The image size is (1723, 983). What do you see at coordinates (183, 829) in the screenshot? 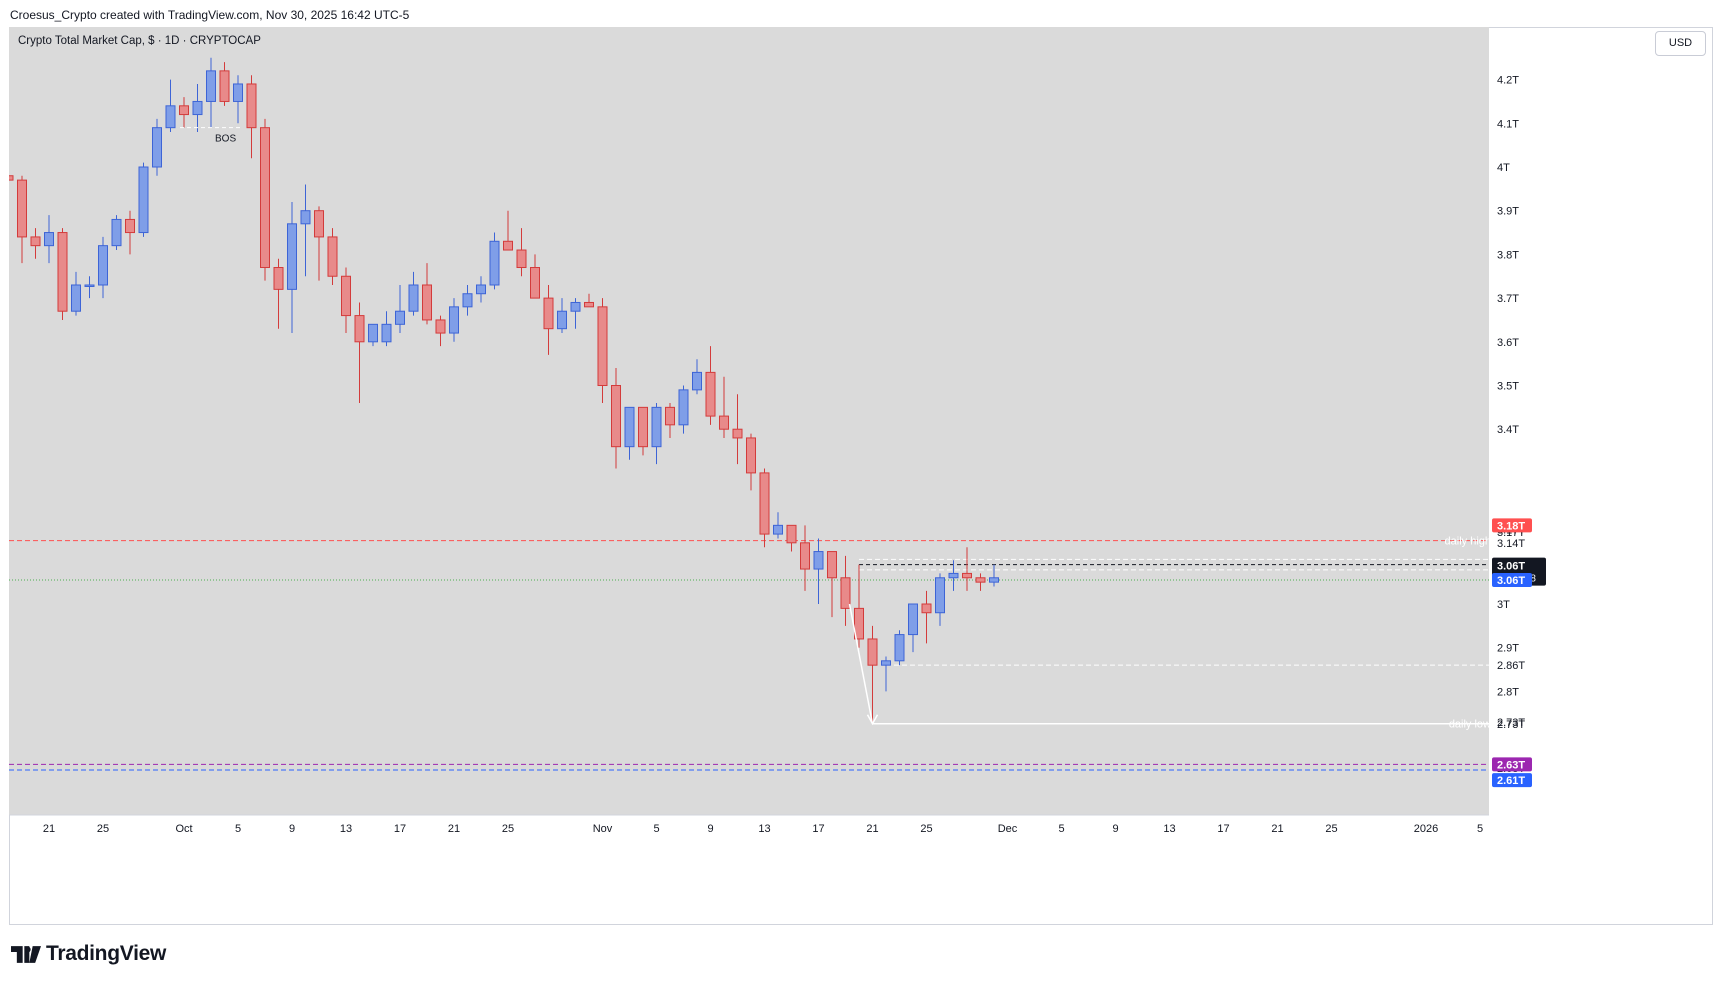
I see `x-tick-label: Oct` at bounding box center [183, 829].